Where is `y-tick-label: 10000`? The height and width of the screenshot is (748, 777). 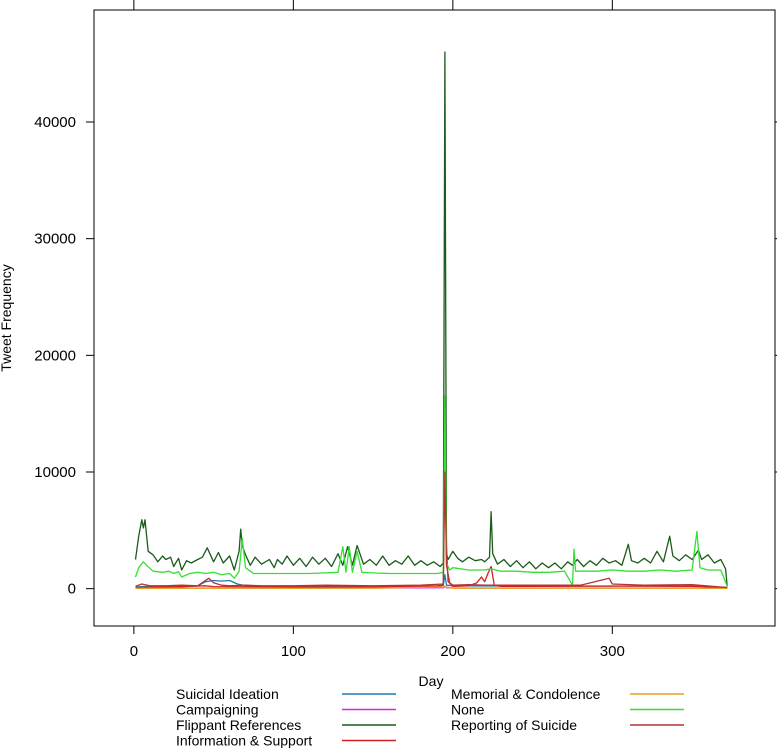 y-tick-label: 10000 is located at coordinates (55, 472).